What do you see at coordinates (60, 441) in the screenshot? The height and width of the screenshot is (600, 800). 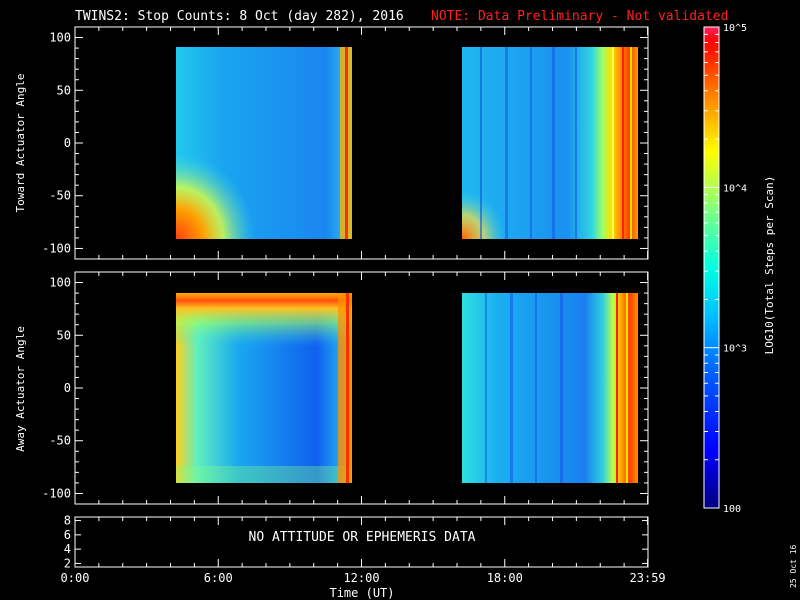 I see `panel-away-ytick-label: -50` at bounding box center [60, 441].